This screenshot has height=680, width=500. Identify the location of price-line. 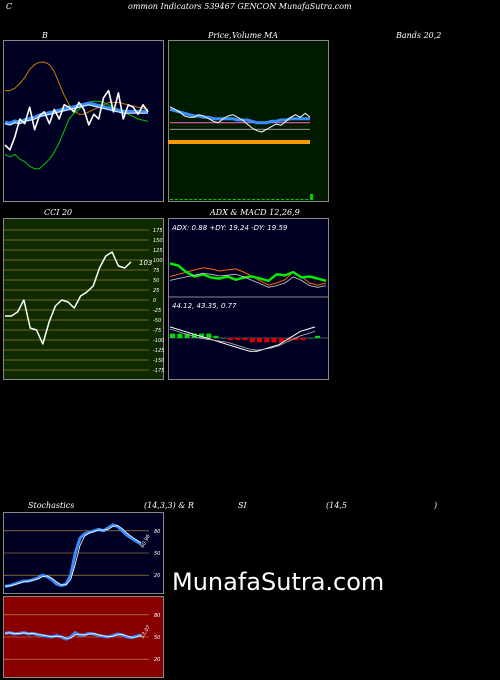
(240, 119).